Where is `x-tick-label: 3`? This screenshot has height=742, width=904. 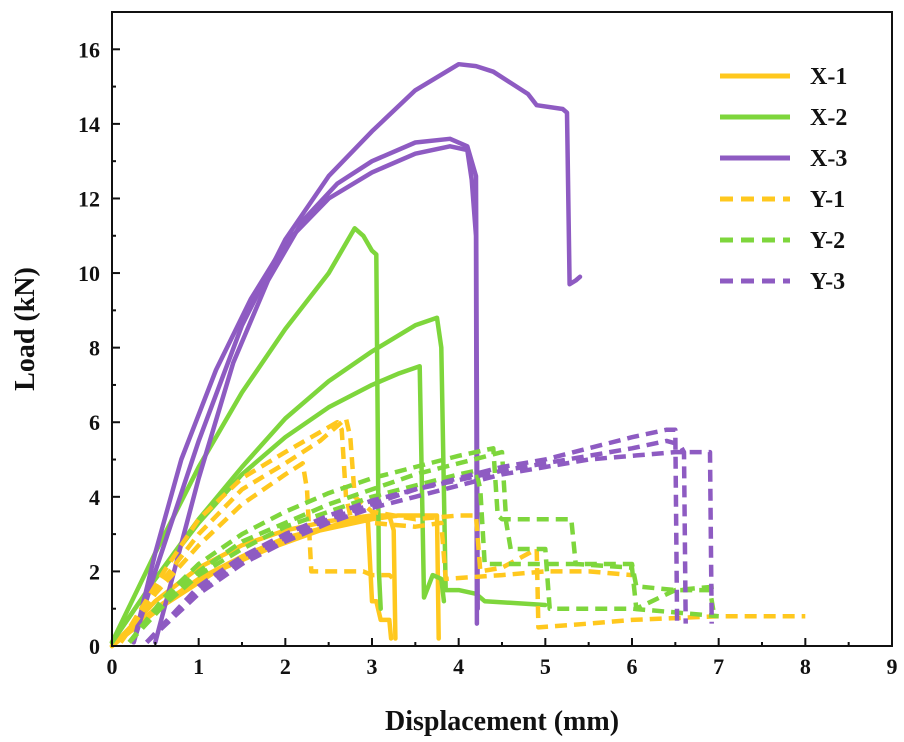
x-tick-label: 3 is located at coordinates (372, 666).